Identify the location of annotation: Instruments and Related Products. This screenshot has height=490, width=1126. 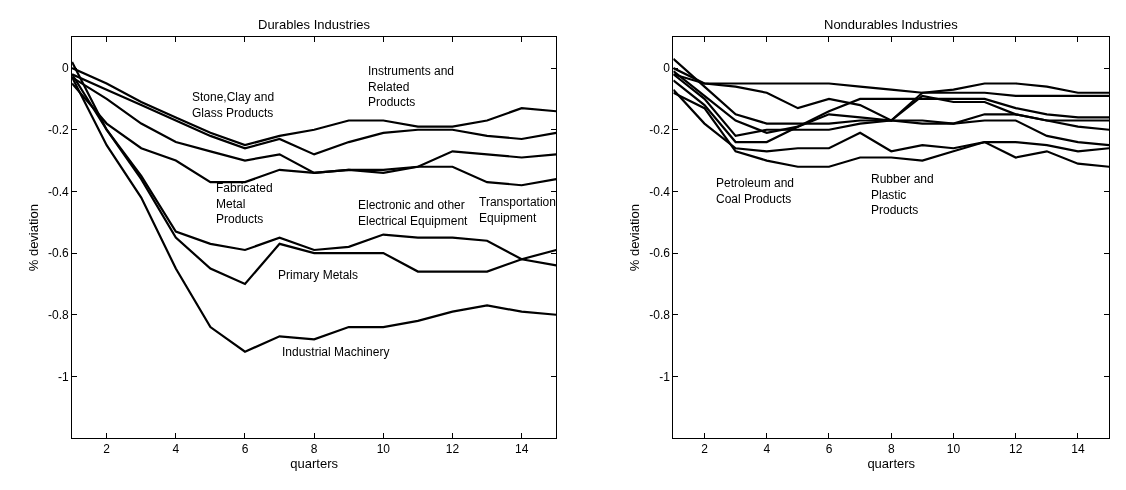
(411, 87).